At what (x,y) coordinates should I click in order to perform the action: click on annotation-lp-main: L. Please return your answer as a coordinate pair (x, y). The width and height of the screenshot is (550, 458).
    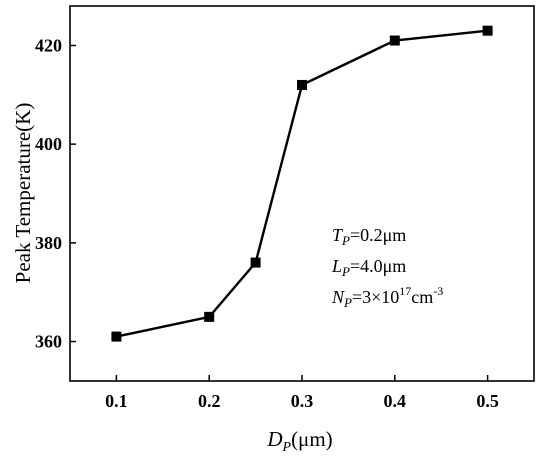
    Looking at the image, I should click on (336, 266).